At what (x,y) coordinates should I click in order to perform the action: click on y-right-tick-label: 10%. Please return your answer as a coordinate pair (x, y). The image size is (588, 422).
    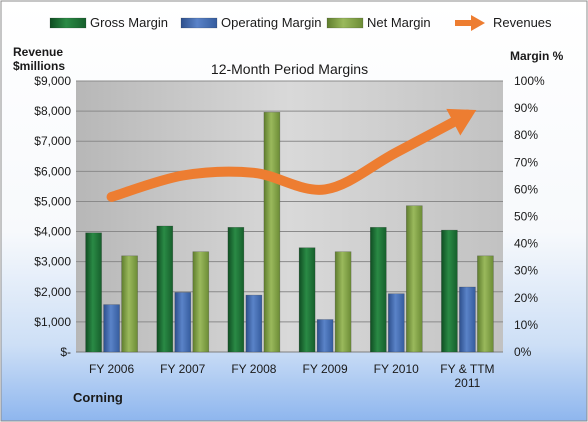
    Looking at the image, I should click on (526, 325).